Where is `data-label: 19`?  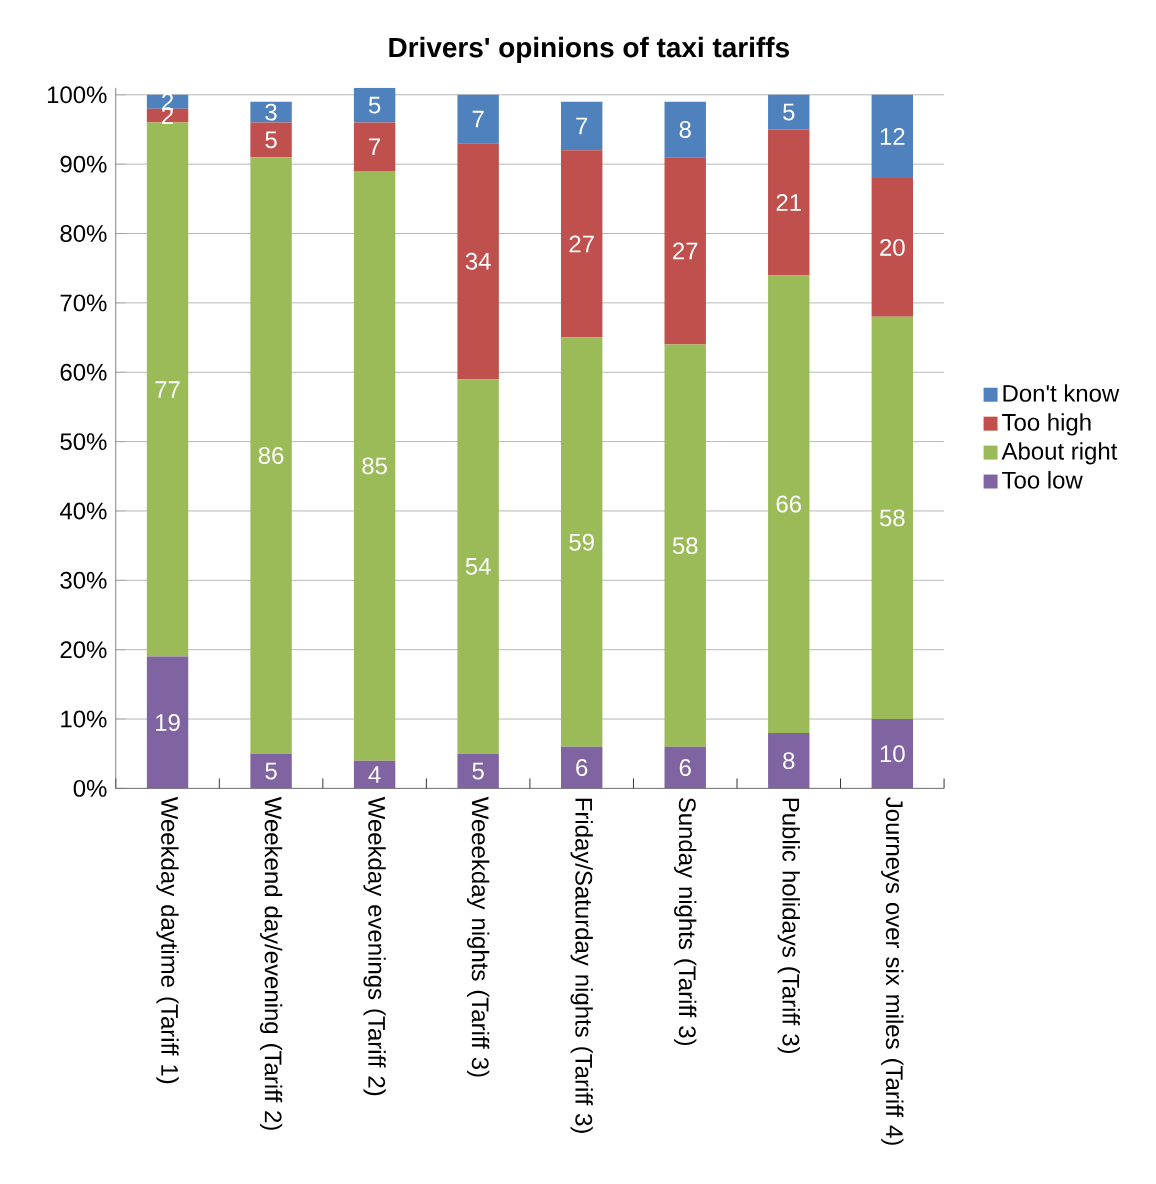 data-label: 19 is located at coordinates (168, 722).